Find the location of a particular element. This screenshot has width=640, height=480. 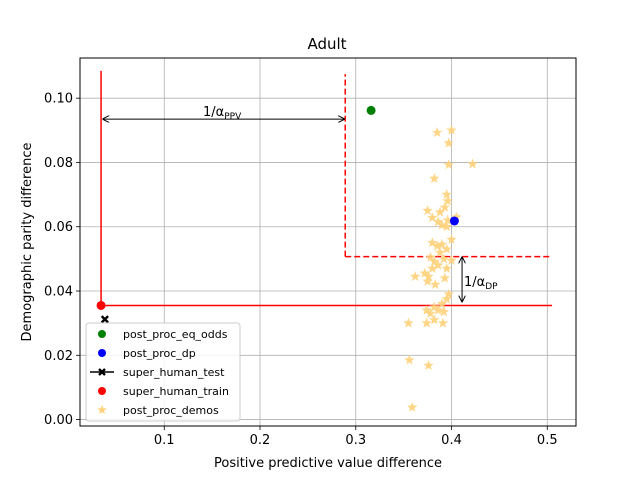

y-tick-label: 0.06 is located at coordinates (58, 227).